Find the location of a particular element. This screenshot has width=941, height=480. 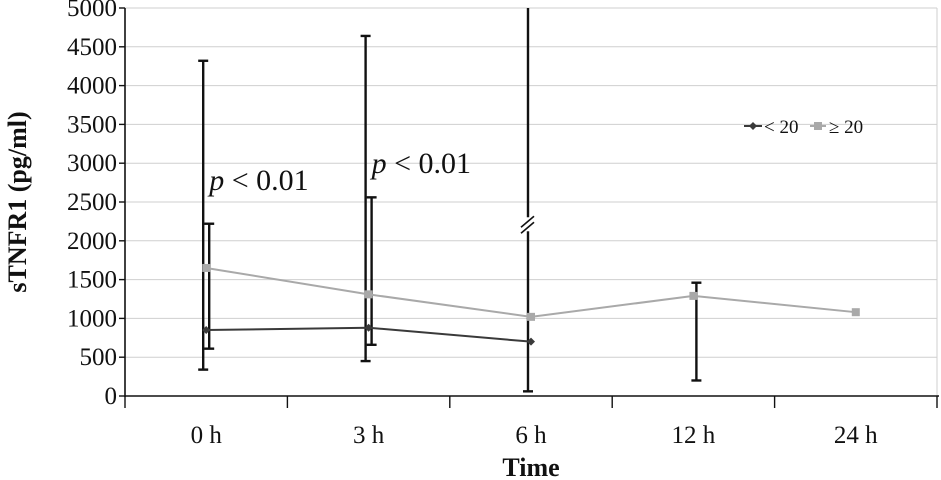

p-value-annotation-3h: p < 0.01 is located at coordinates (420, 163).